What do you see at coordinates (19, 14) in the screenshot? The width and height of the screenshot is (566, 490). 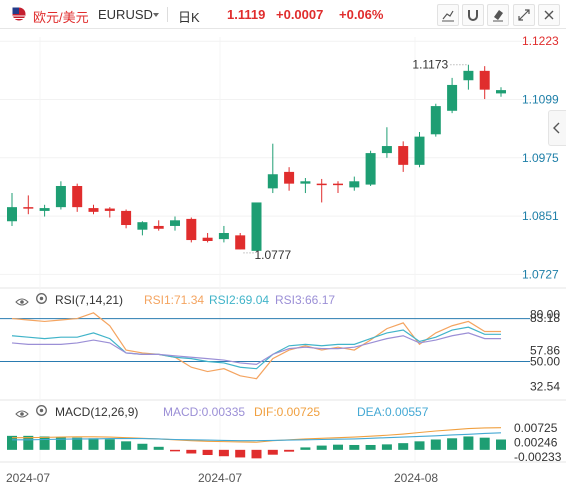 I see `flag-icon` at bounding box center [19, 14].